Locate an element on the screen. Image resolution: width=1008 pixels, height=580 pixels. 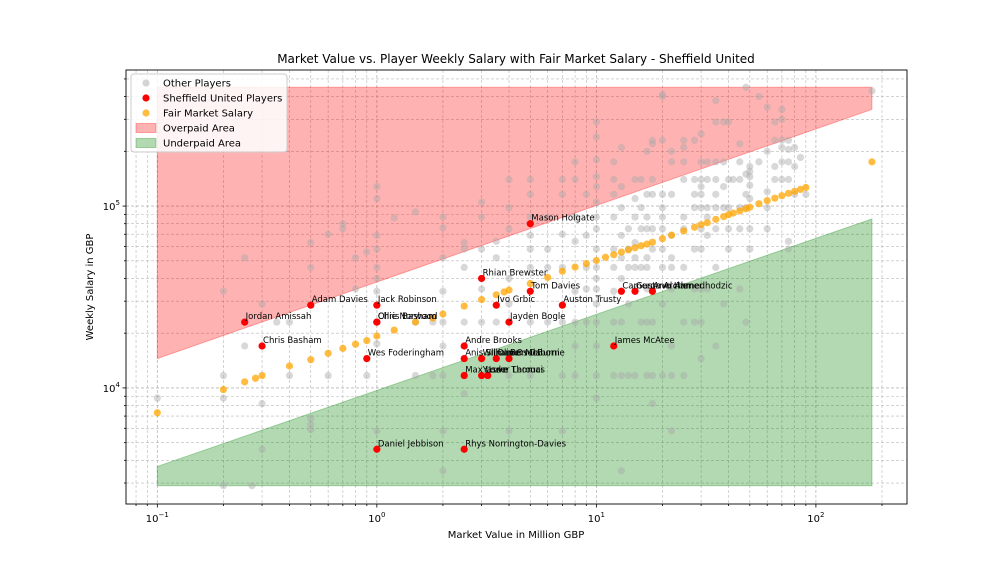
player-name-label: Auston Trusty is located at coordinates (592, 300).